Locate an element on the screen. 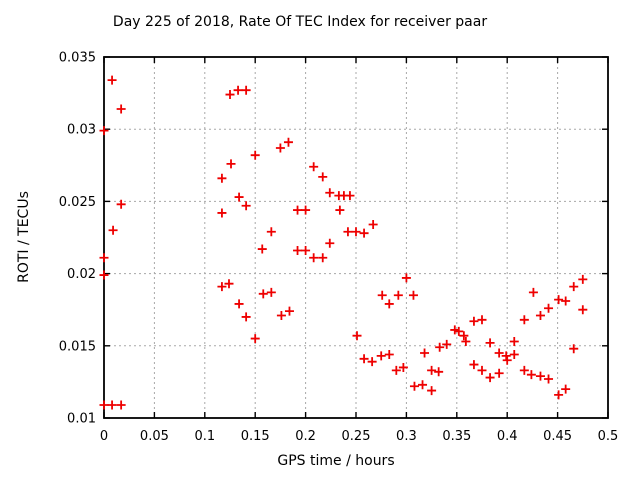 The image size is (640, 480). y-tick-label: 0.015 is located at coordinates (77, 346).